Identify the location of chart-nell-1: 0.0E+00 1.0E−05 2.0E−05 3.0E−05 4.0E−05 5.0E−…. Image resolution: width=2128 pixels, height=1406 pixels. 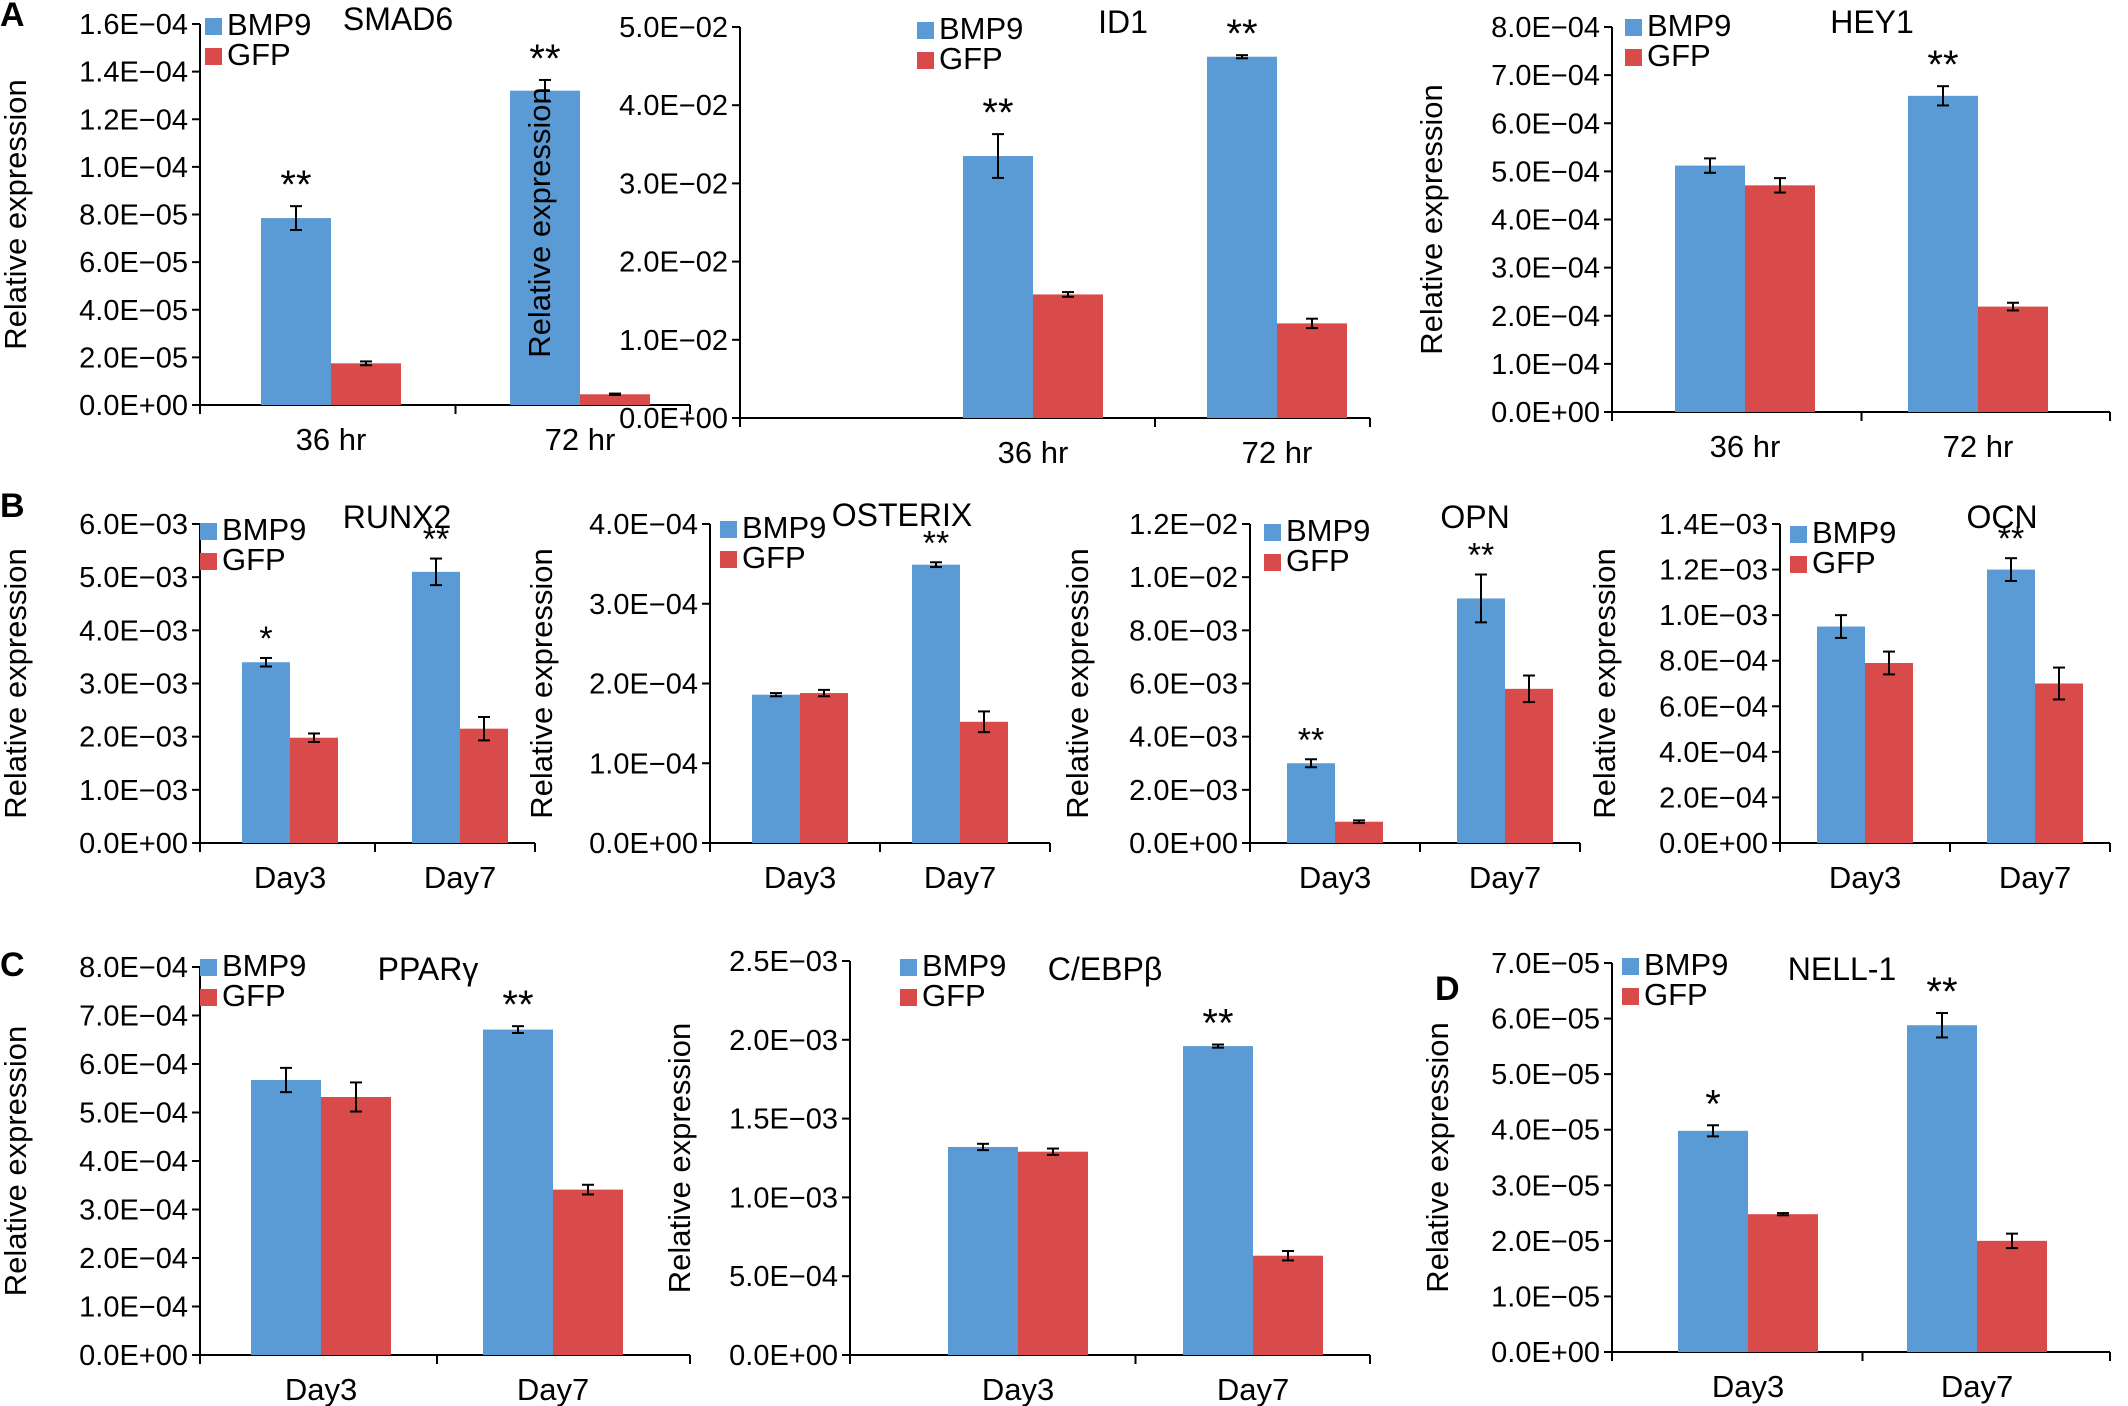
(1765, 1175).